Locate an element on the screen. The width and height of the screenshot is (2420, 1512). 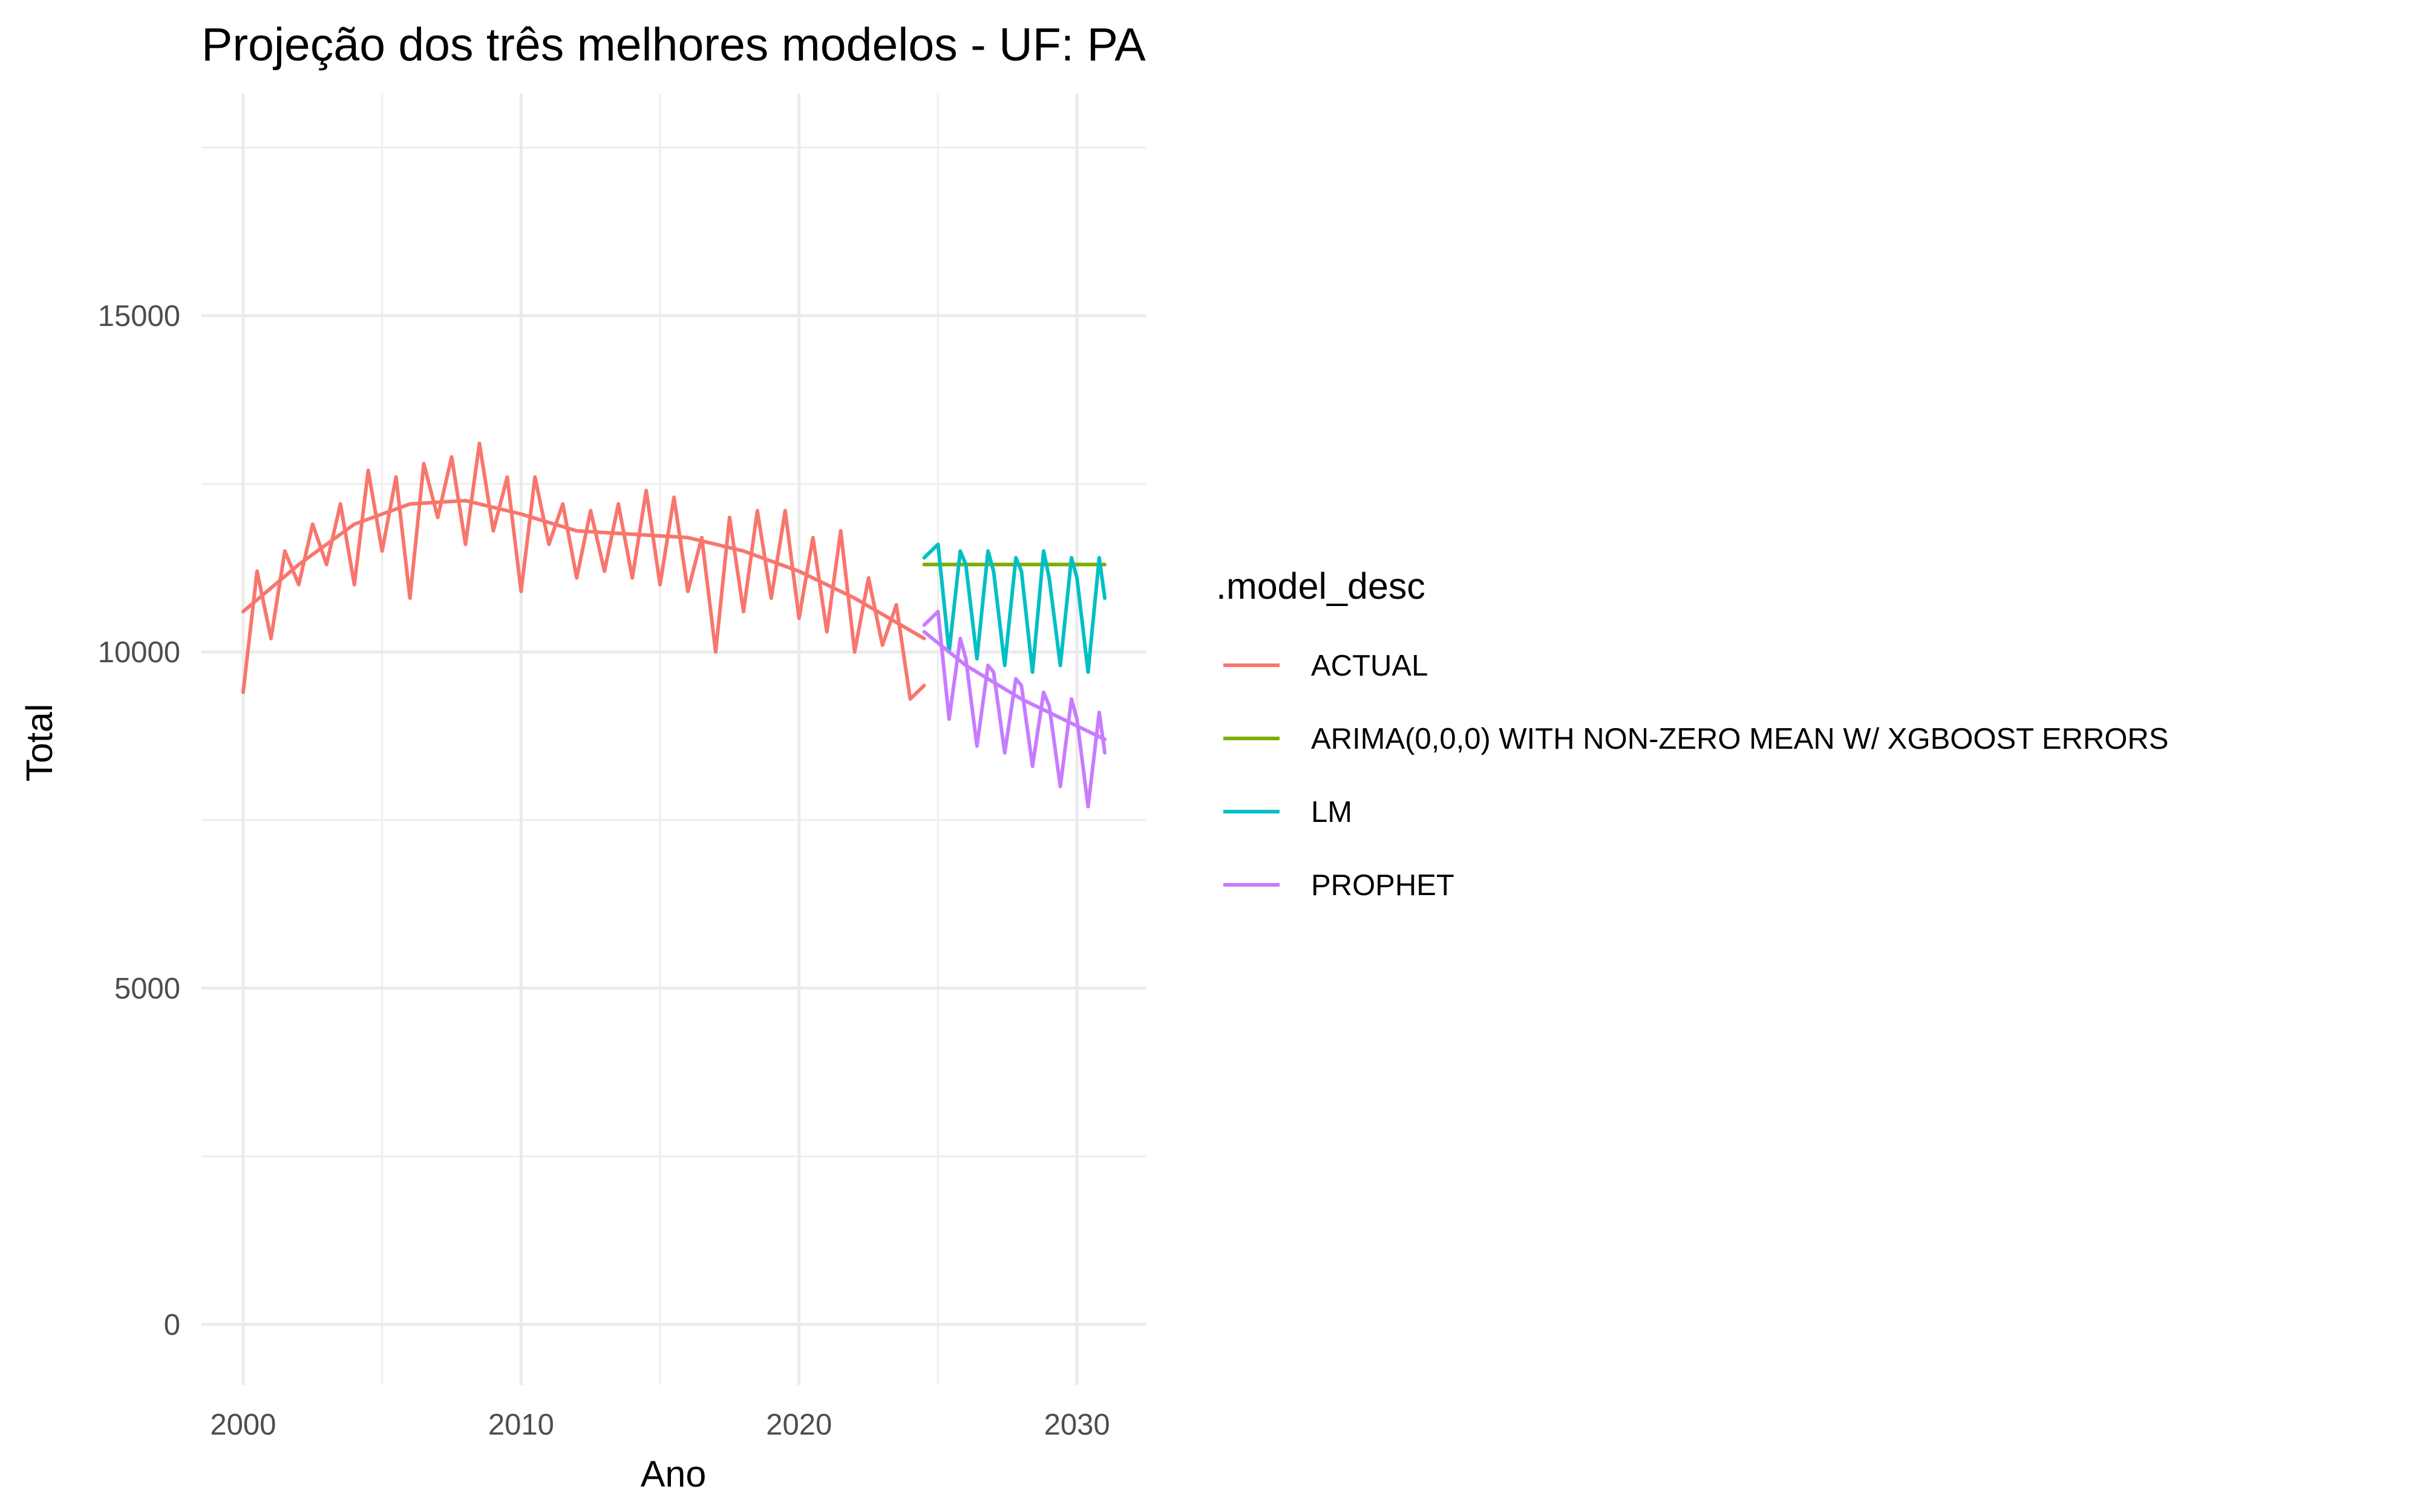
x-axis-title: Ano is located at coordinates (674, 1473).